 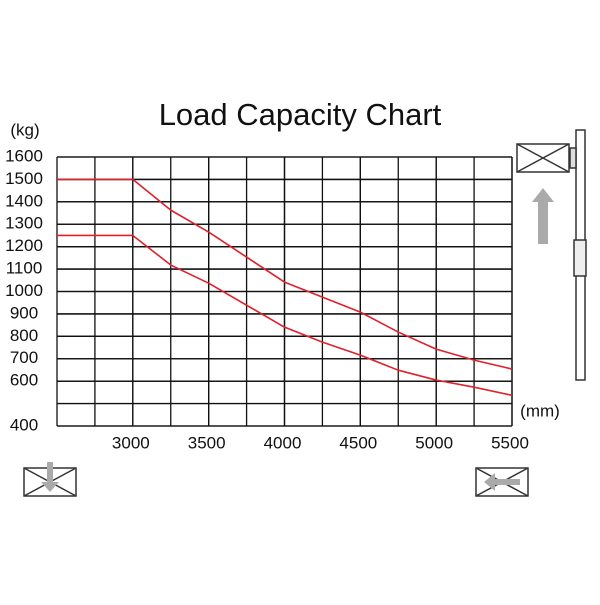 What do you see at coordinates (207, 442) in the screenshot?
I see `x-tick-label: 3500` at bounding box center [207, 442].